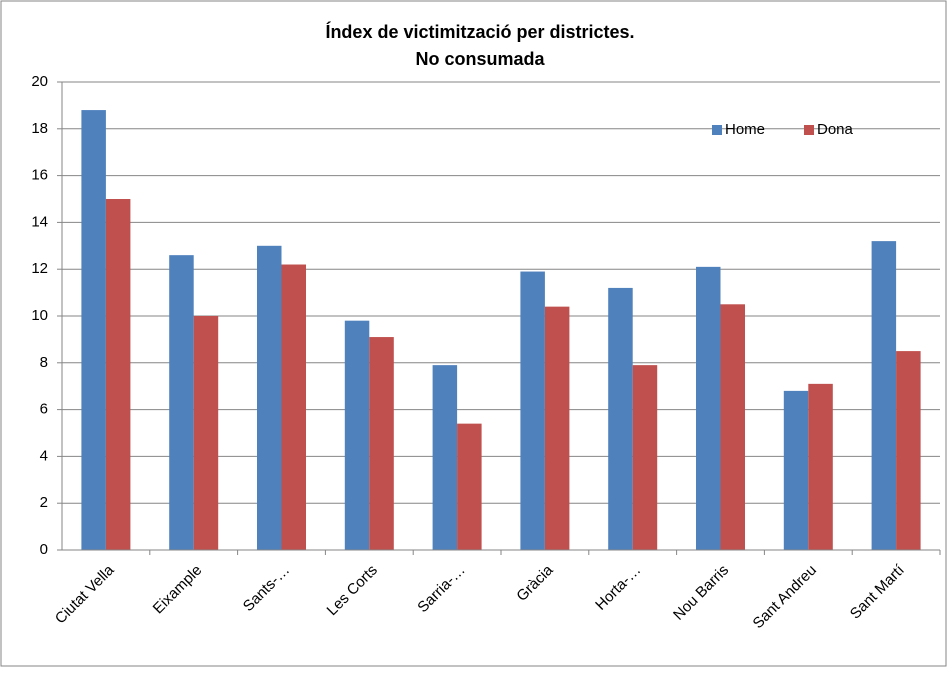 This screenshot has width=948, height=673. I want to click on y-tick-label: 10, so click(39, 315).